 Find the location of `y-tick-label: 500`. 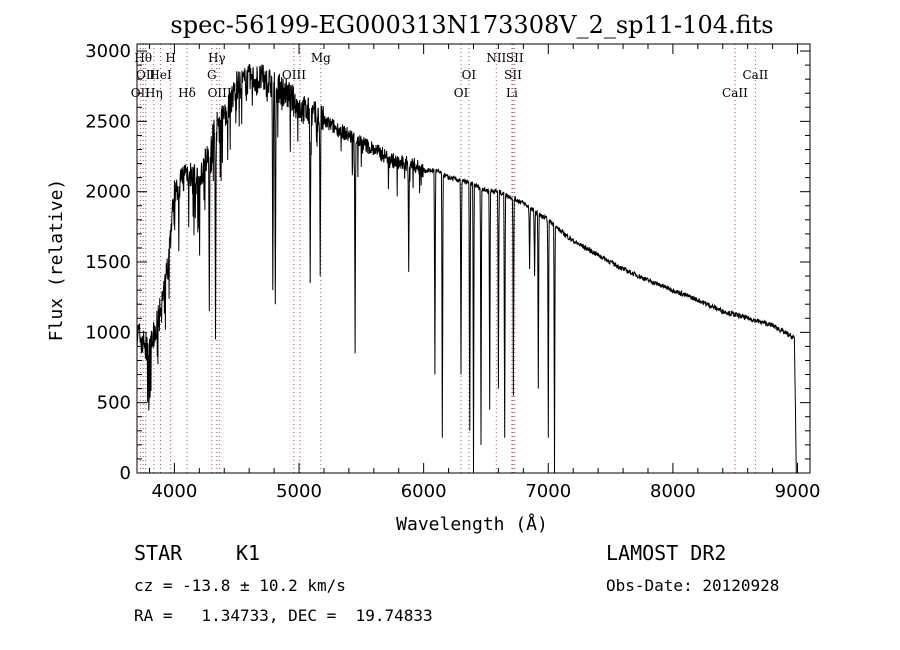

y-tick-label: 500 is located at coordinates (114, 403).